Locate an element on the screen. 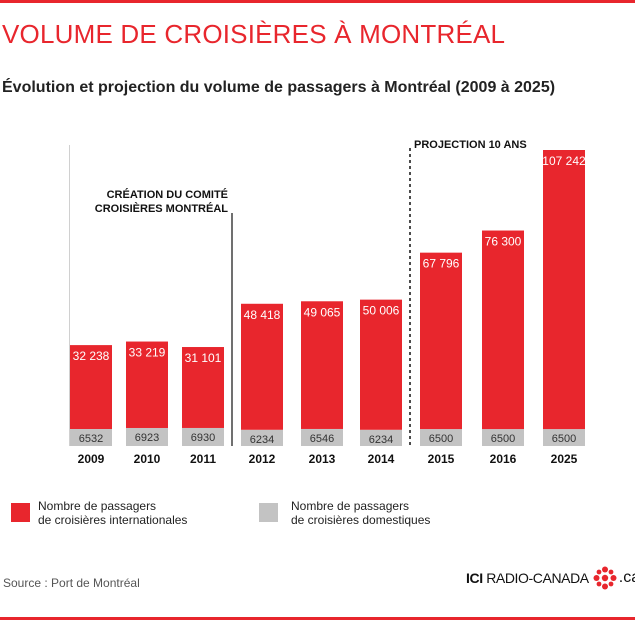 Image resolution: width=635 pixels, height=622 pixels. bar-domestic-2010 is located at coordinates (147, 436).